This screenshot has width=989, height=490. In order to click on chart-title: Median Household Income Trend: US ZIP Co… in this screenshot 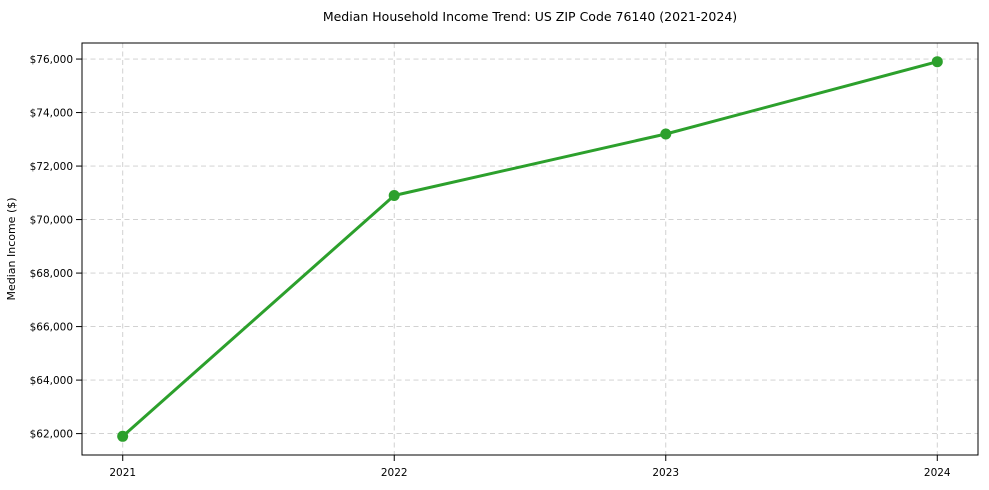, I will do `click(530, 16)`.